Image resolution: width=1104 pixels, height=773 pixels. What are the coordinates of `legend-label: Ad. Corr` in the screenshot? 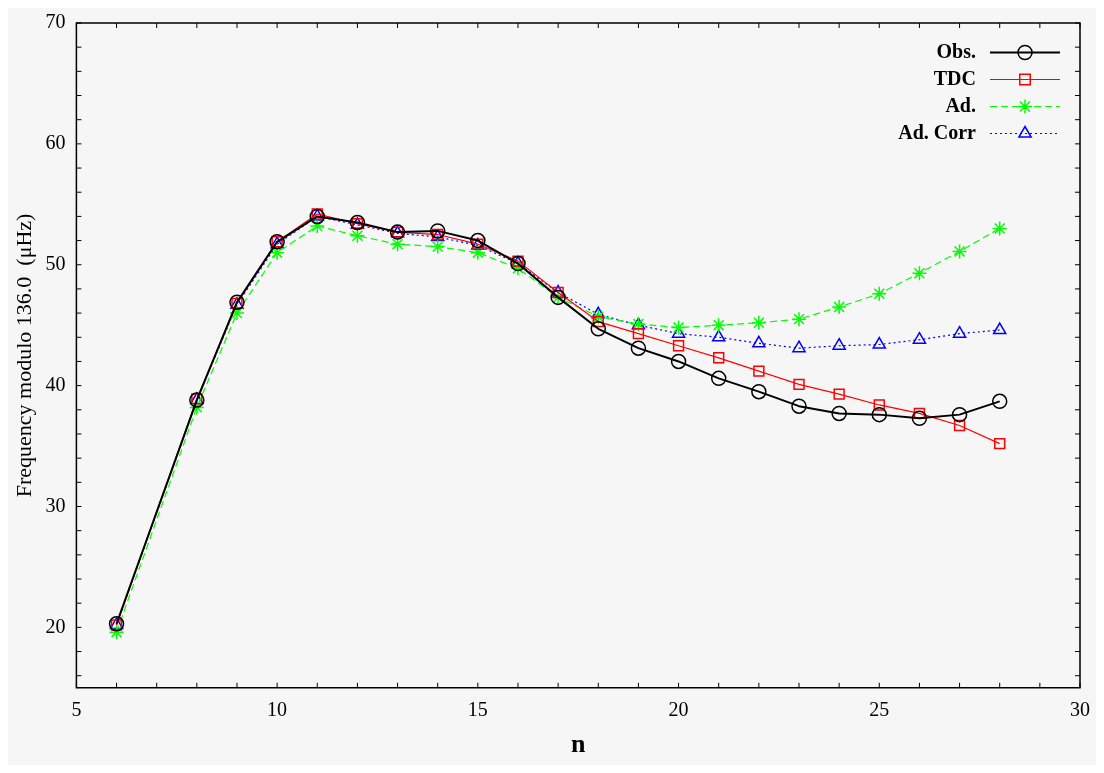 It's located at (937, 131).